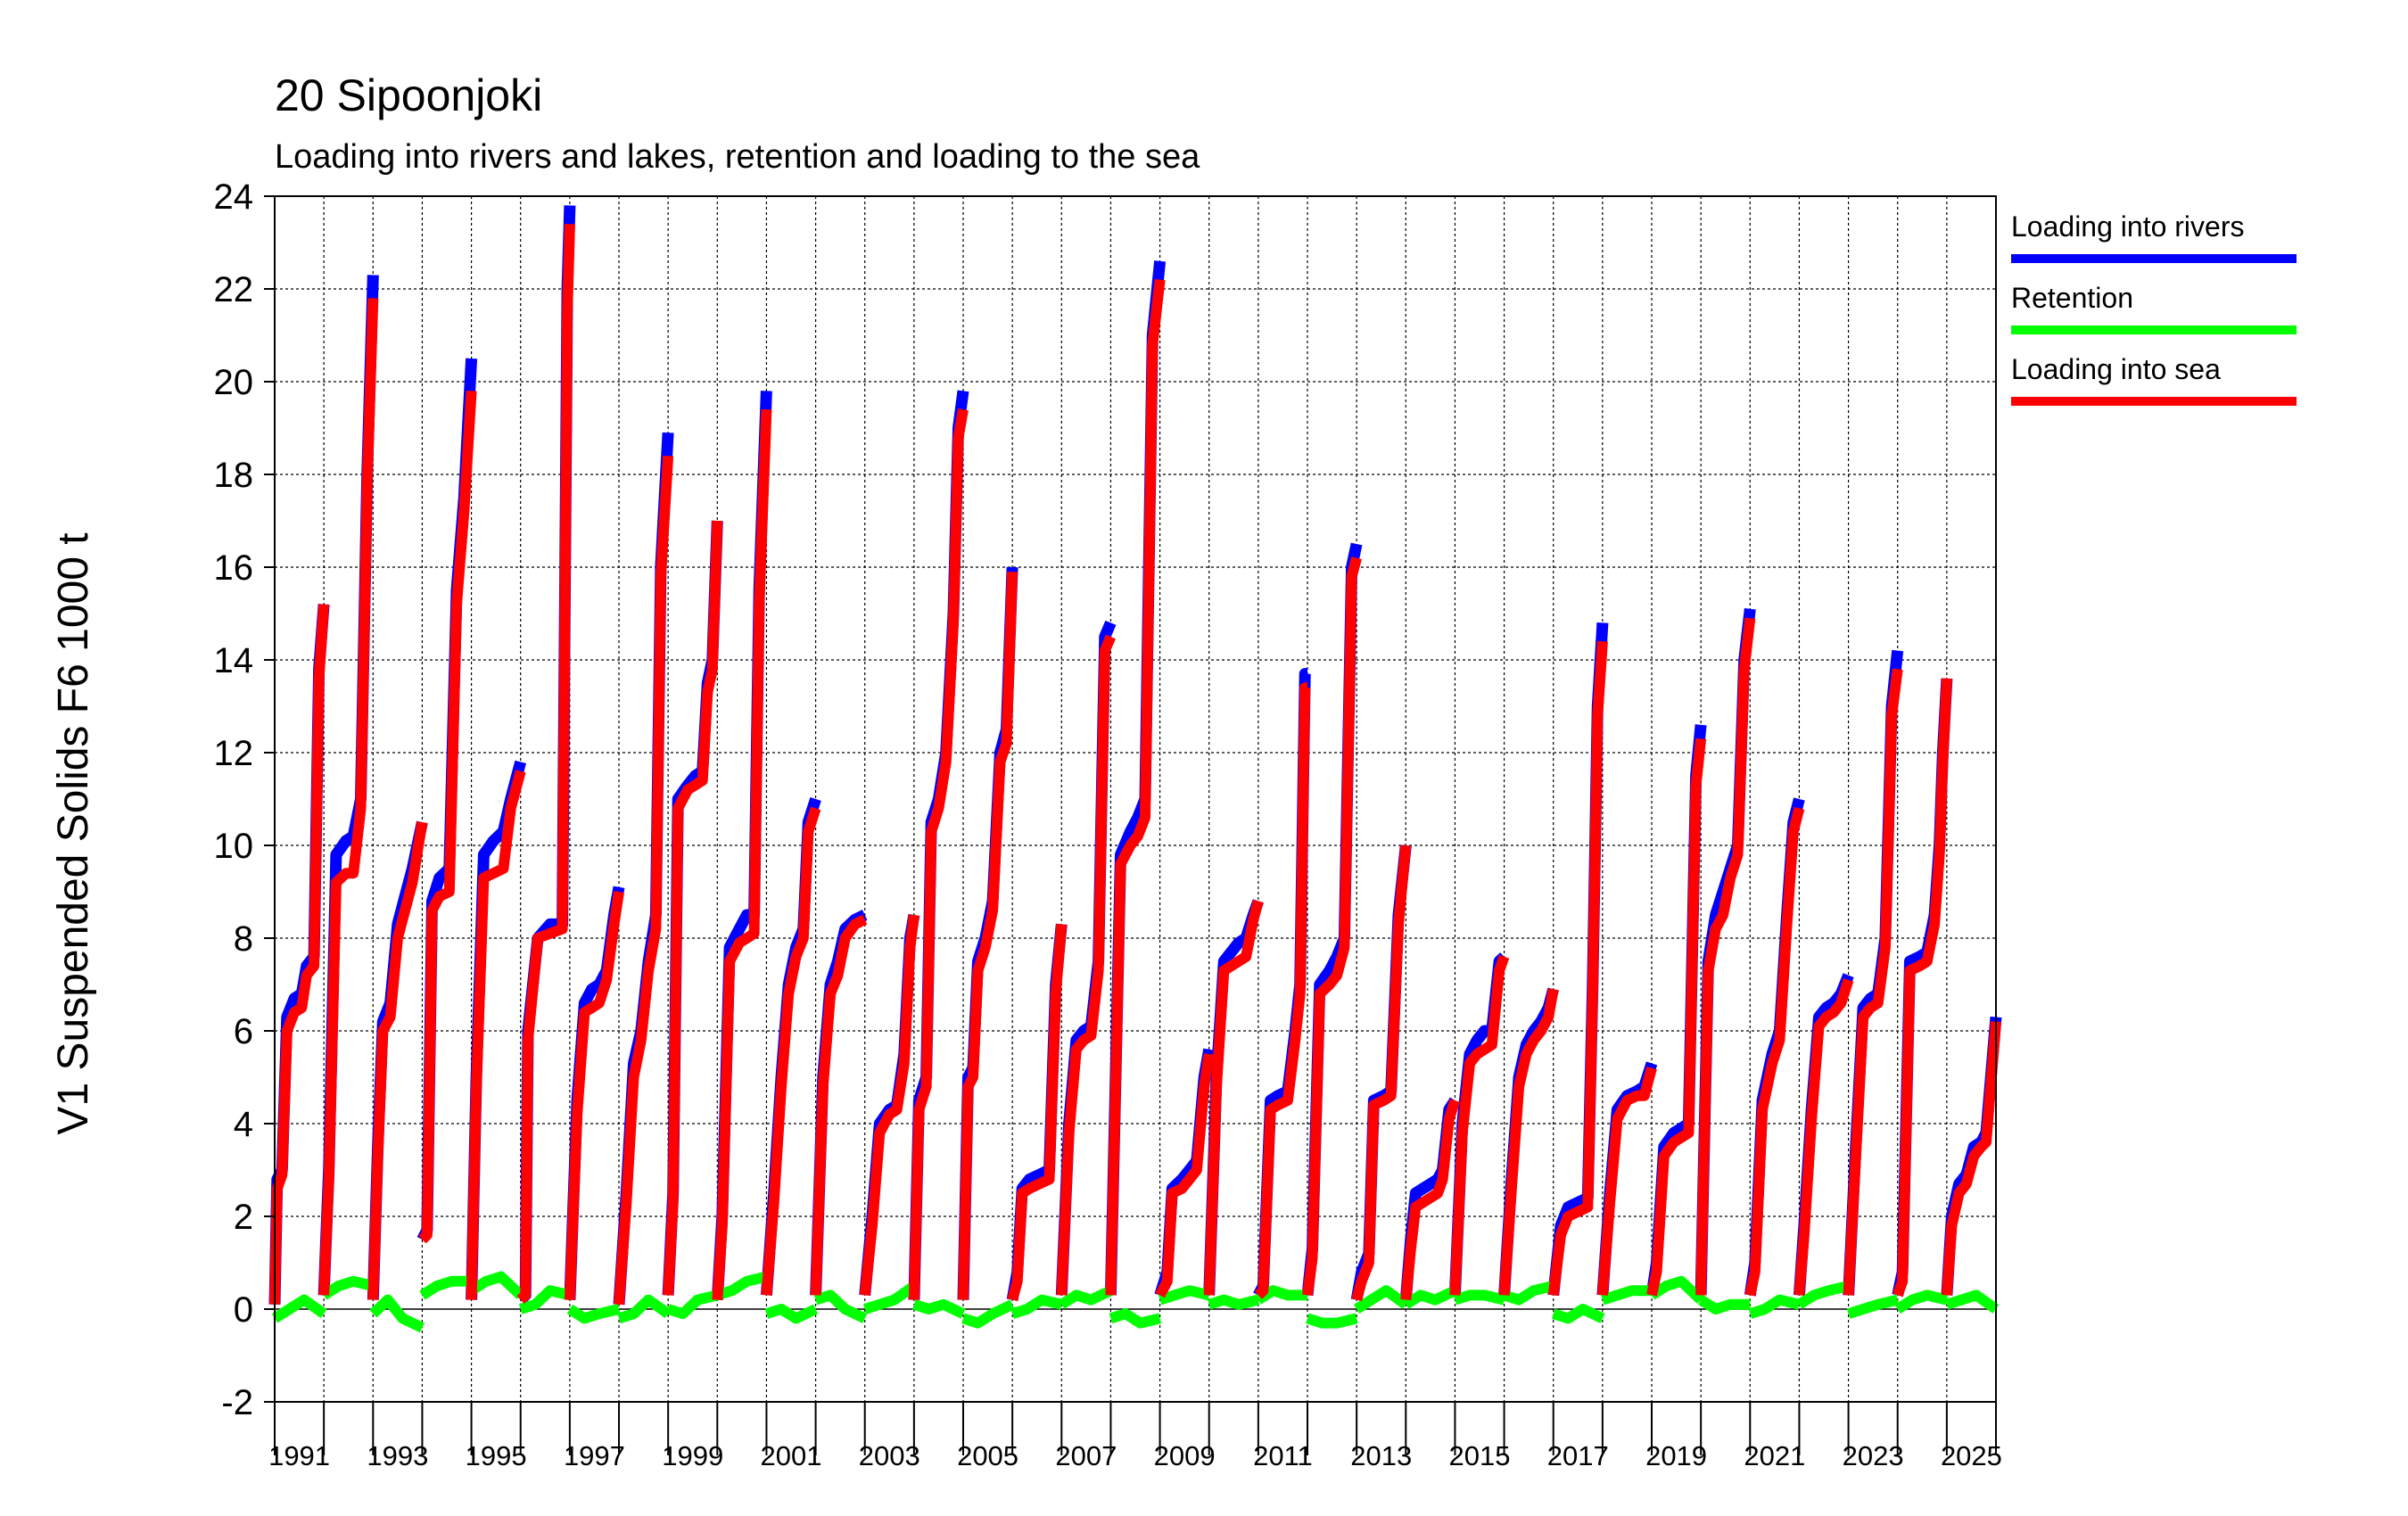 The width and height of the screenshot is (2408, 1516). Describe the element at coordinates (243, 939) in the screenshot. I see `y-tick-label: 8` at that location.